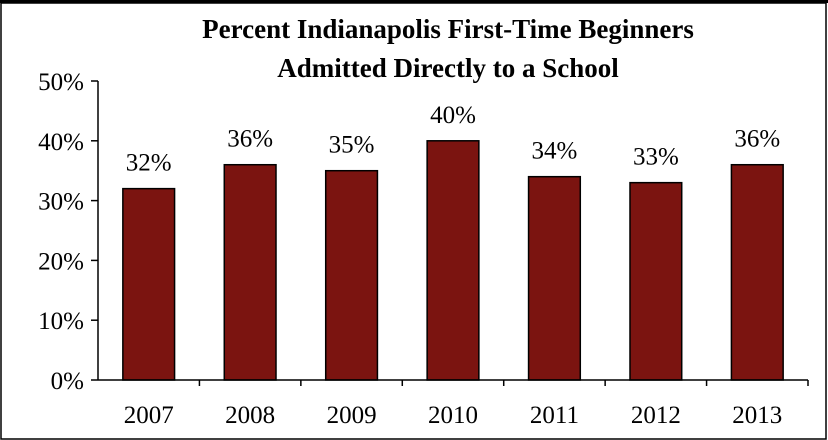  What do you see at coordinates (61, 321) in the screenshot?
I see `y-tick-label: 10%` at bounding box center [61, 321].